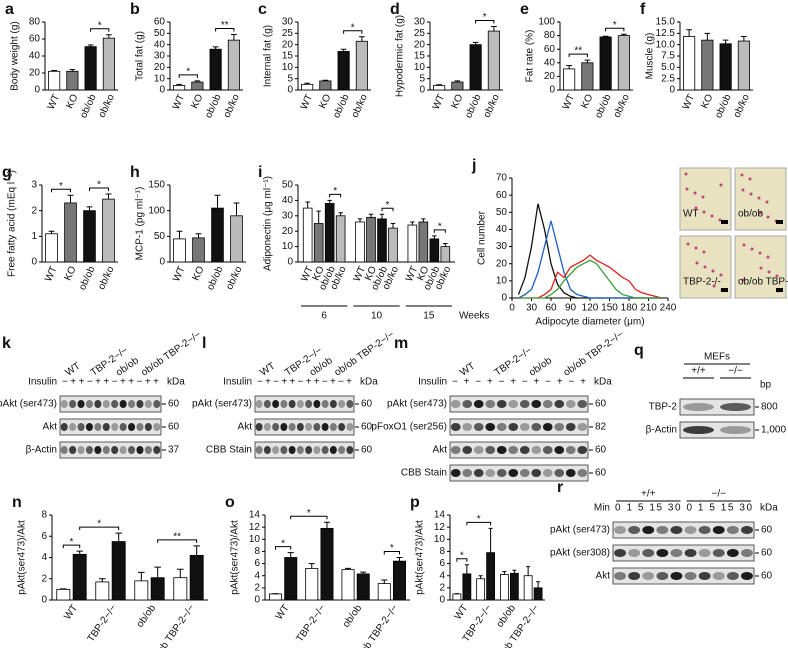  What do you see at coordinates (532, 308) in the screenshot?
I see `x-tick-label: 30` at bounding box center [532, 308].